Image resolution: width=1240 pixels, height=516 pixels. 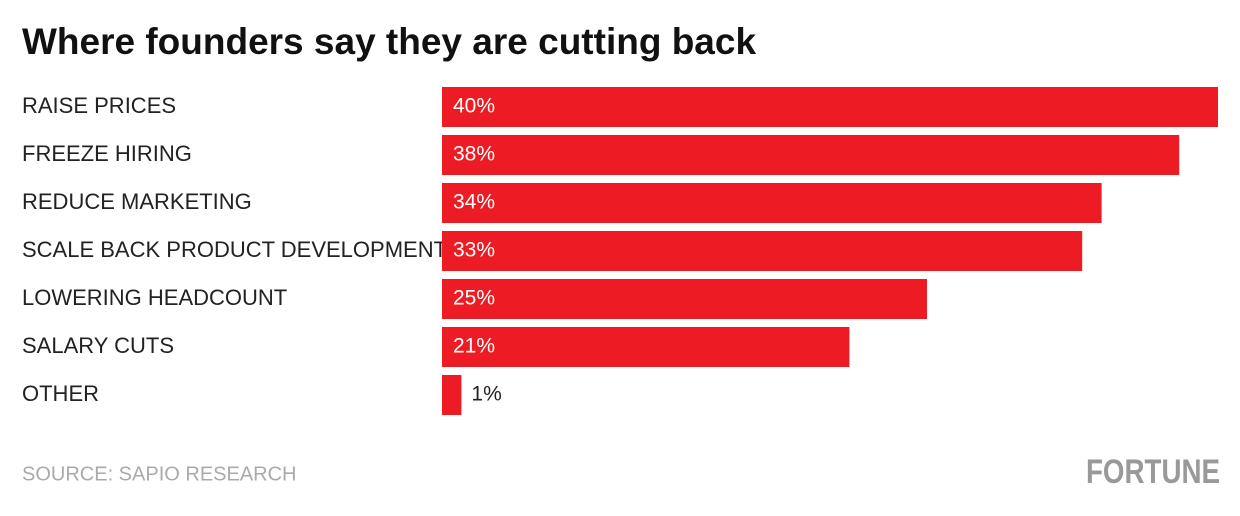 I want to click on chart-title: Where founders say they are cutting back, so click(x=389, y=41).